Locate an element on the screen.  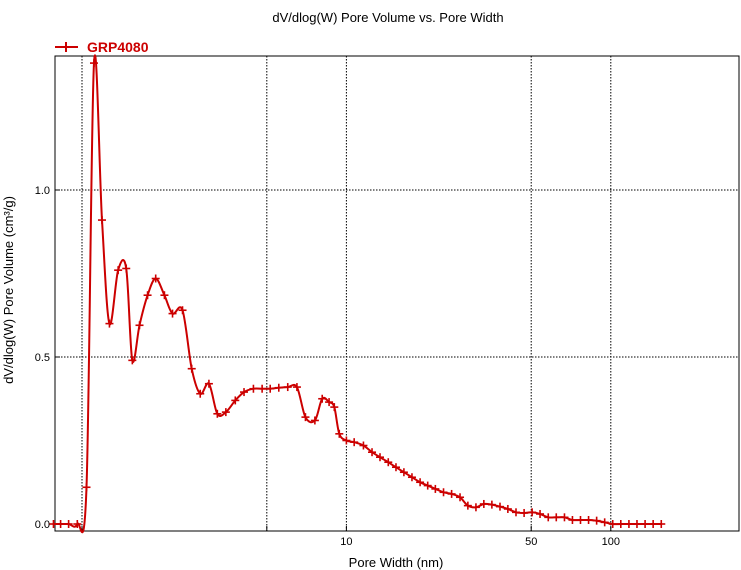
legend: GRP4080 is located at coordinates (102, 47).